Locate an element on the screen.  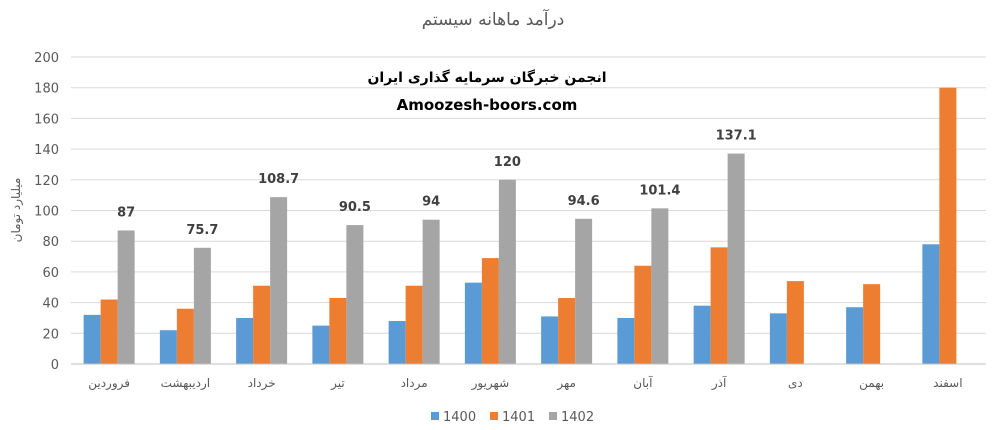
data-label: 108.7 is located at coordinates (278, 179).